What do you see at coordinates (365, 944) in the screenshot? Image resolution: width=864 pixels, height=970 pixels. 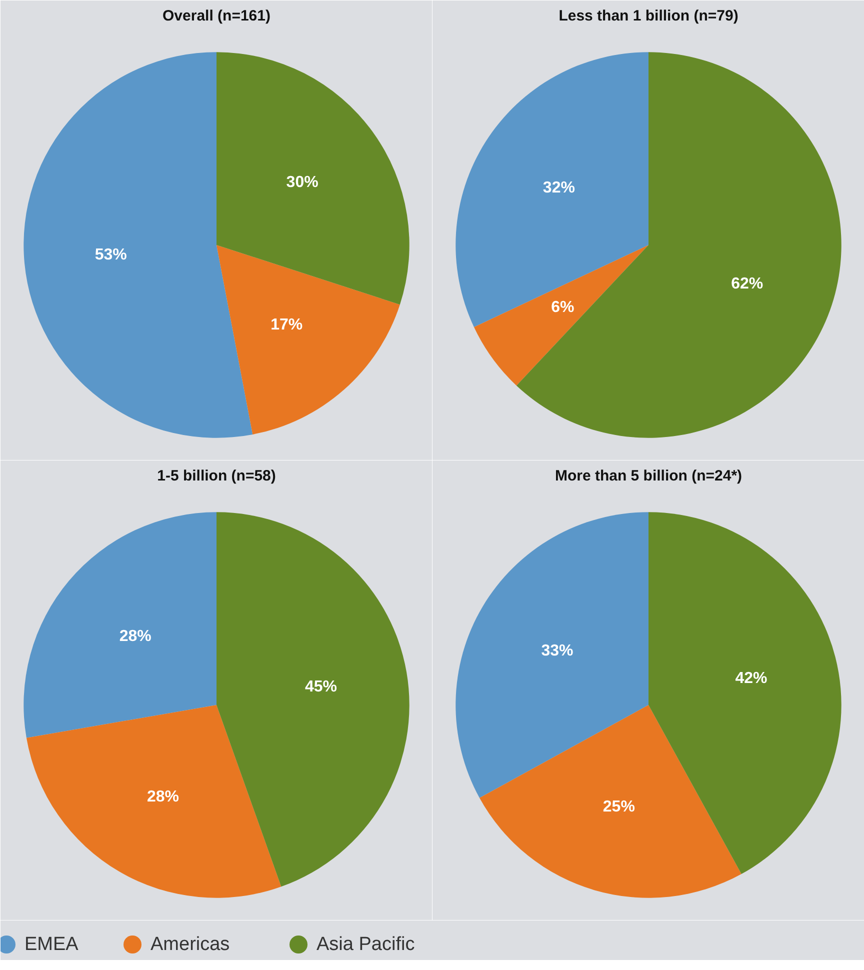 I see `legend-label: Asia Pacific` at bounding box center [365, 944].